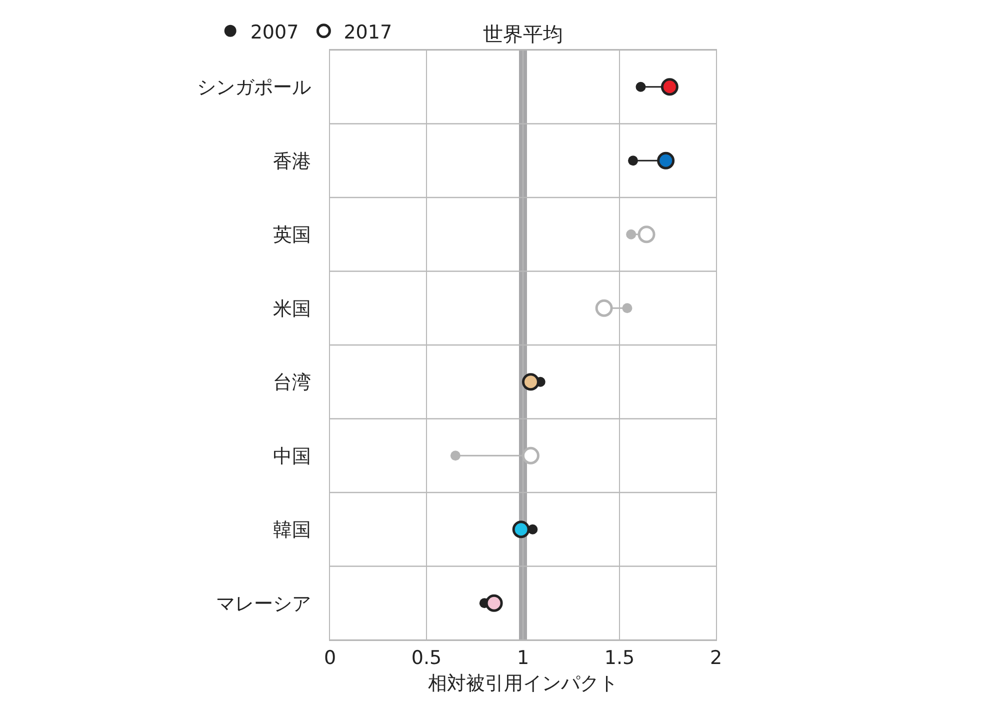  I want to click on x-tick-label: 1, so click(523, 658).